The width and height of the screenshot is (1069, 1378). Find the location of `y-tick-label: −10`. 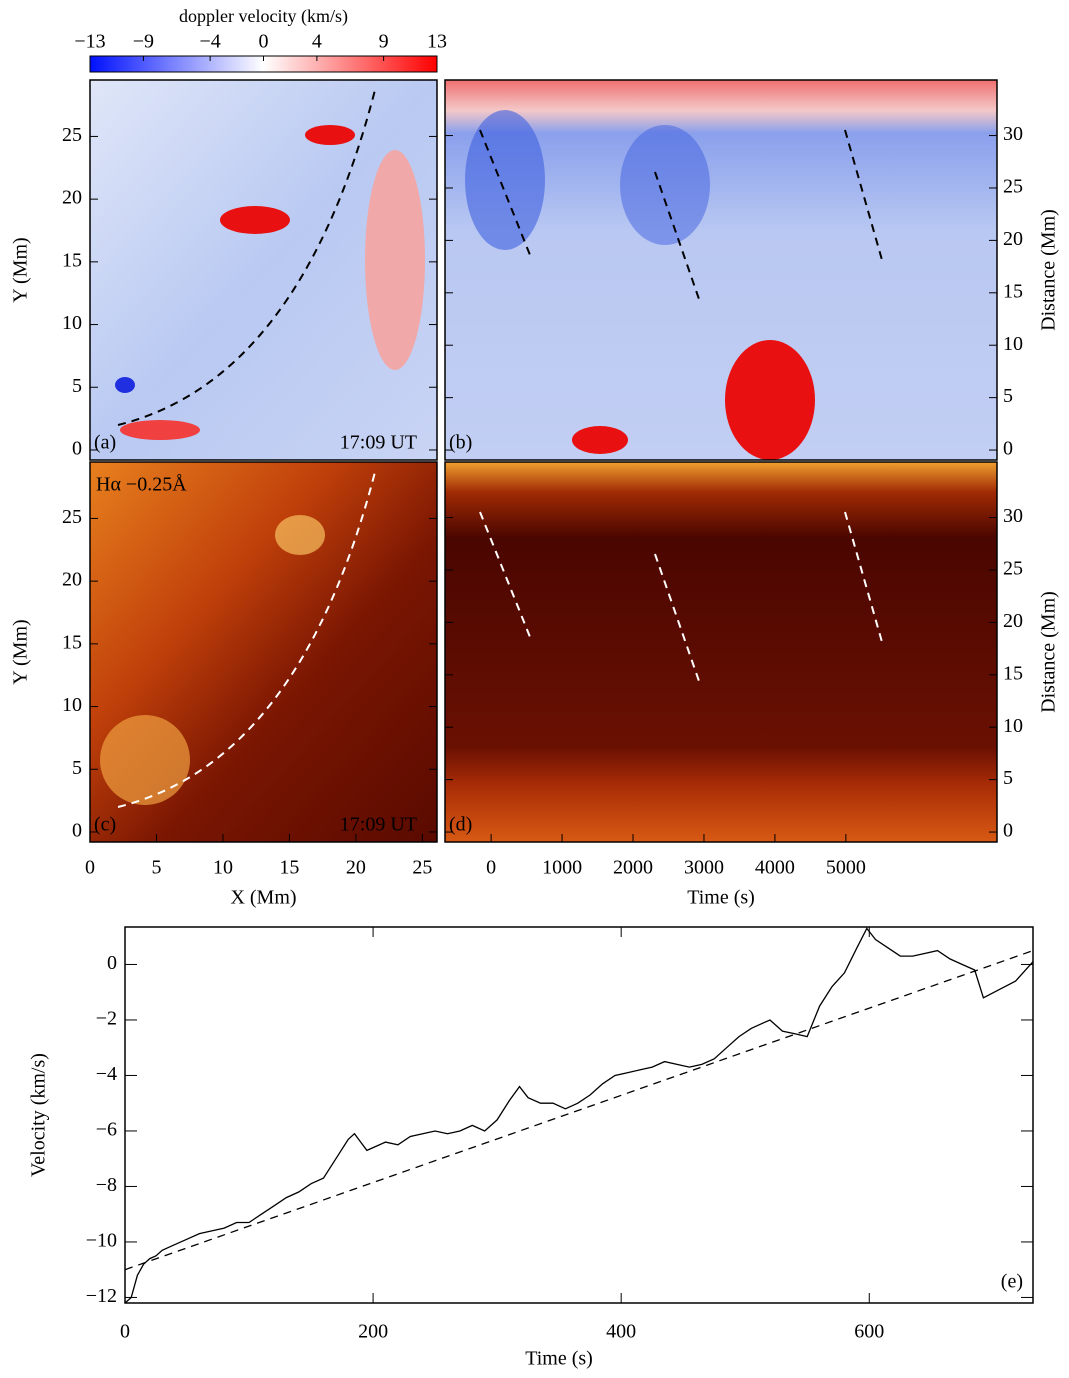

y-tick-label: −10 is located at coordinates (101, 1241).